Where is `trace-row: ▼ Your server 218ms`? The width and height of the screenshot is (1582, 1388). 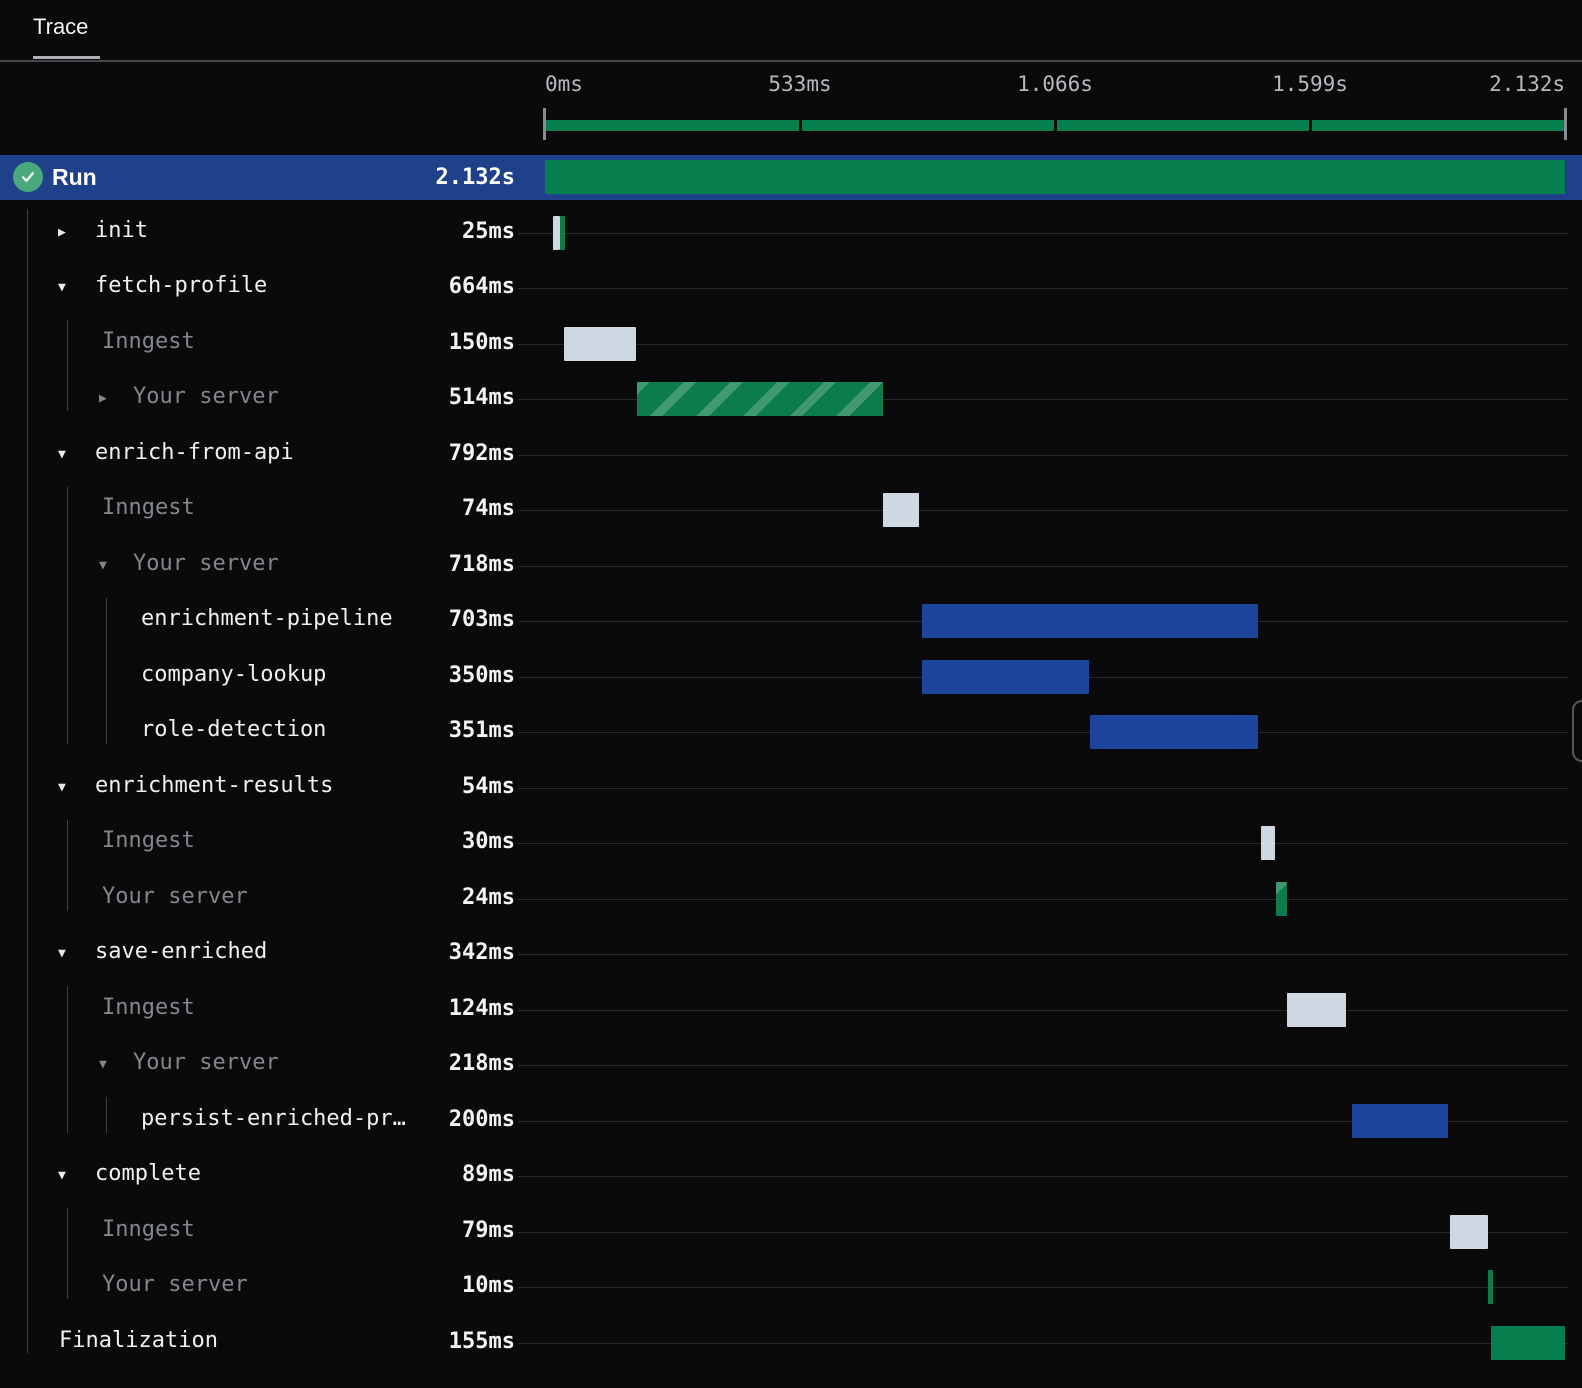
trace-row: ▼ Your server 218ms is located at coordinates (791, 1066).